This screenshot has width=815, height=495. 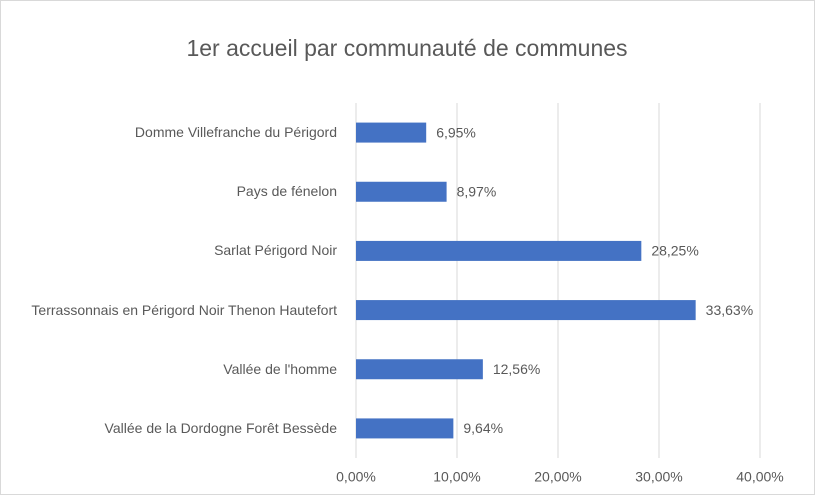 What do you see at coordinates (516, 369) in the screenshot?
I see `data-label: 12,56%` at bounding box center [516, 369].